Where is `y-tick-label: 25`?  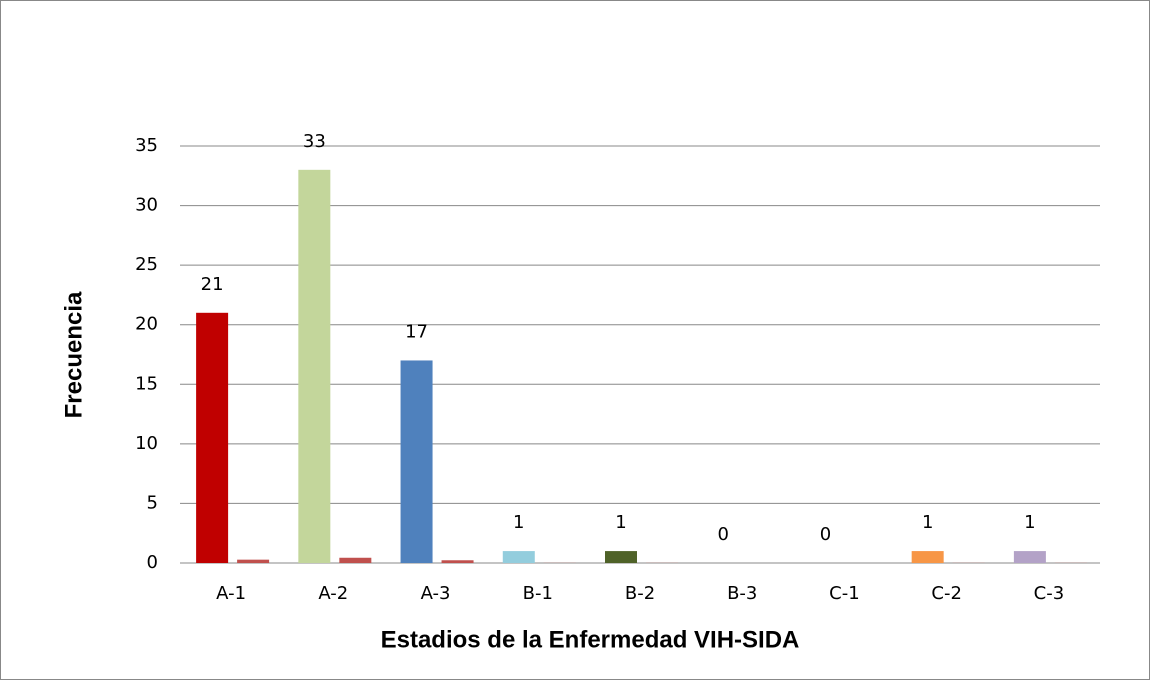 y-tick-label: 25 is located at coordinates (146, 264).